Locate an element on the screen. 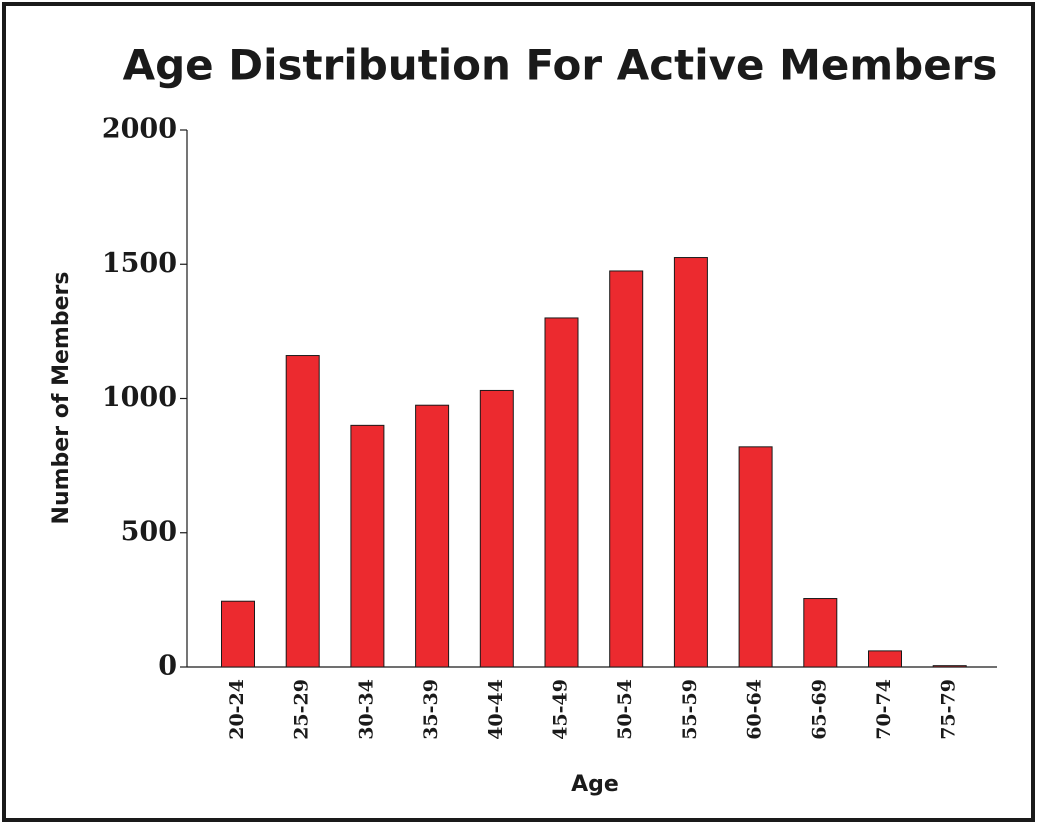  x-tick-label: 45-49 is located at coordinates (561, 709).